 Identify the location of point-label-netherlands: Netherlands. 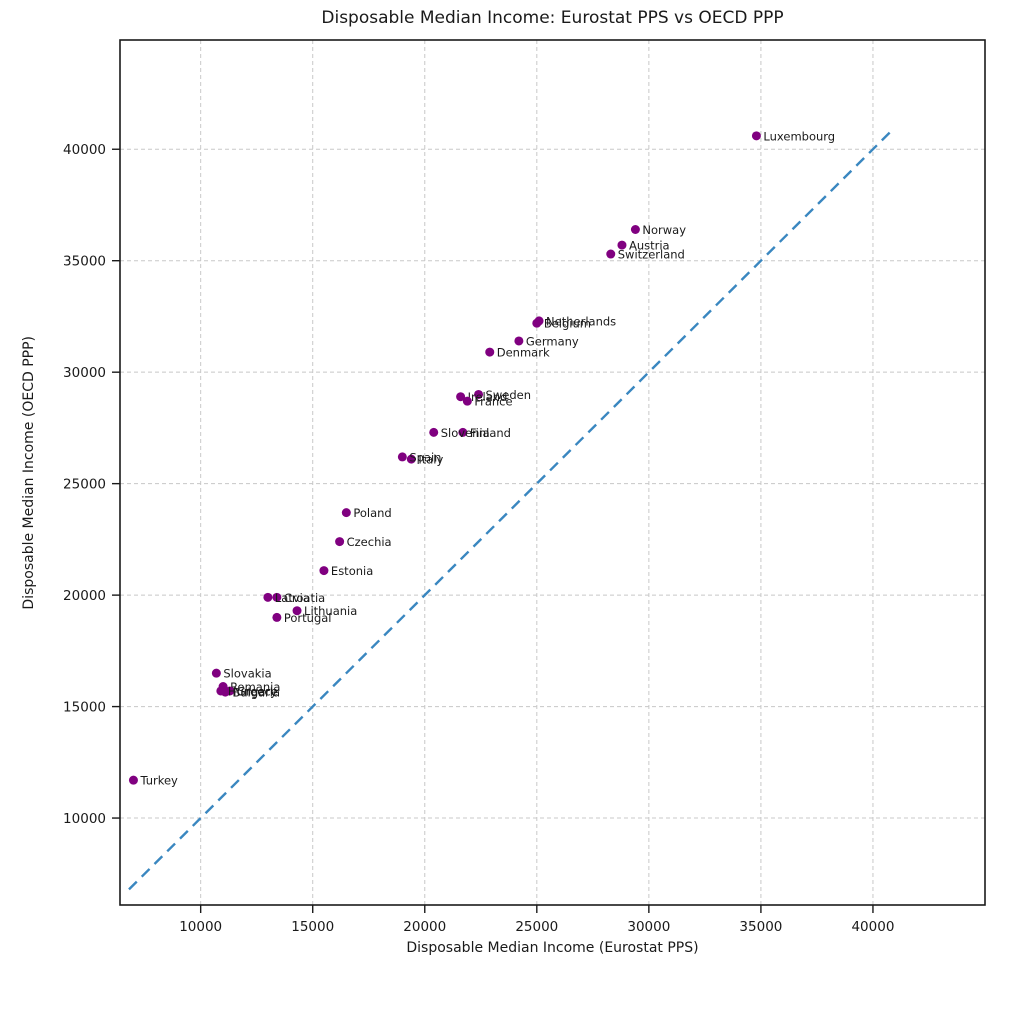
(581, 321).